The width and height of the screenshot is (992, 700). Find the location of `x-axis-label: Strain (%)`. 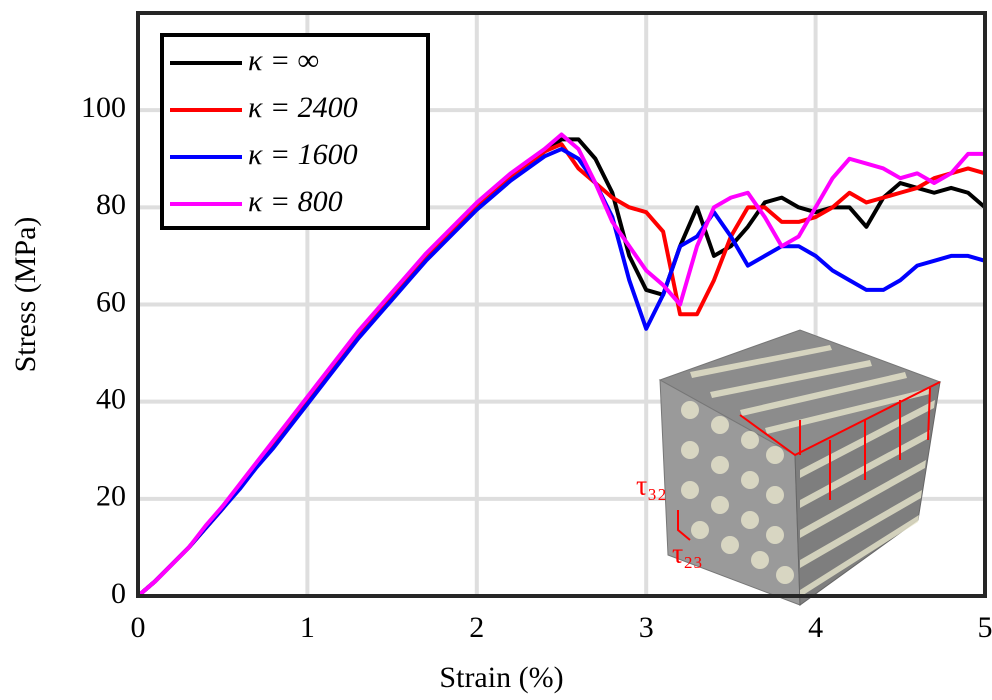

x-axis-label: Strain (%) is located at coordinates (501, 677).